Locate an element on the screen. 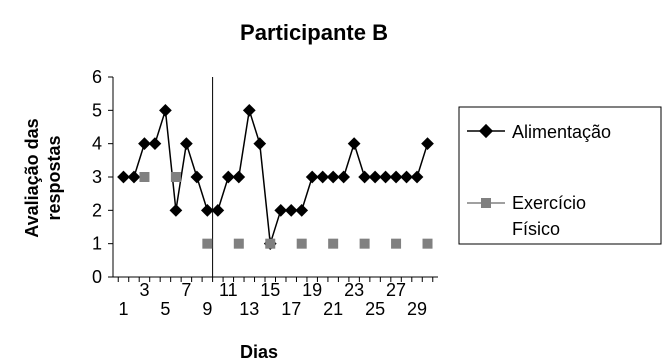 Image resolution: width=665 pixels, height=364 pixels. x-tick-label: 9 is located at coordinates (207, 309).